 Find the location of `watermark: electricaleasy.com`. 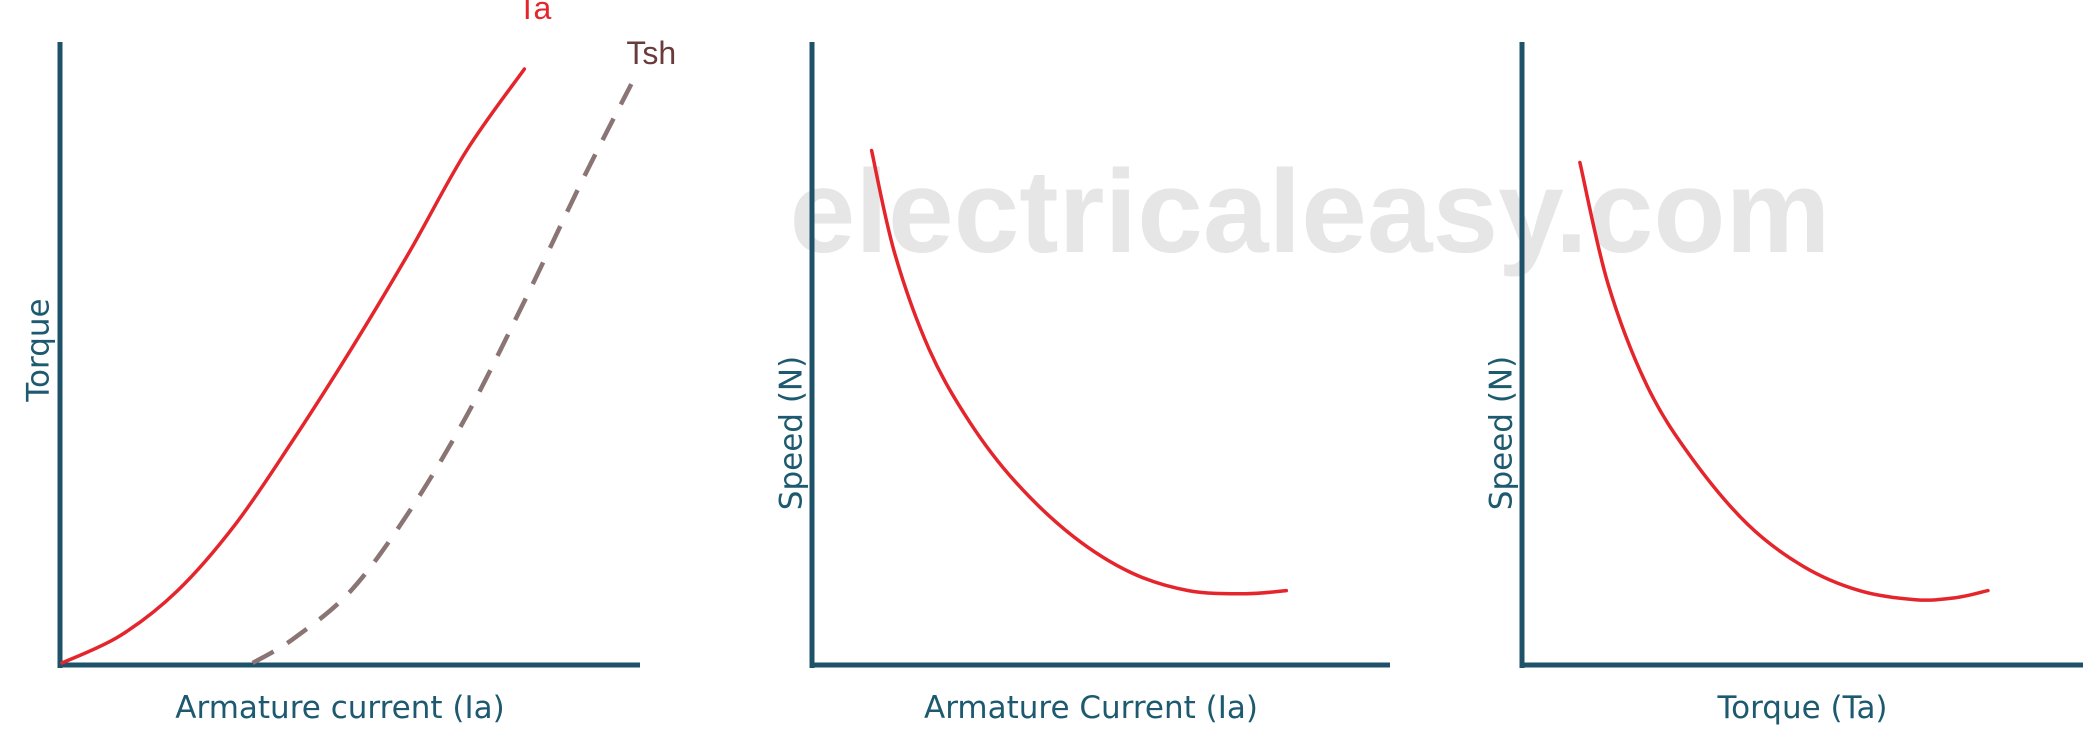

watermark: electricaleasy.com is located at coordinates (1310, 212).